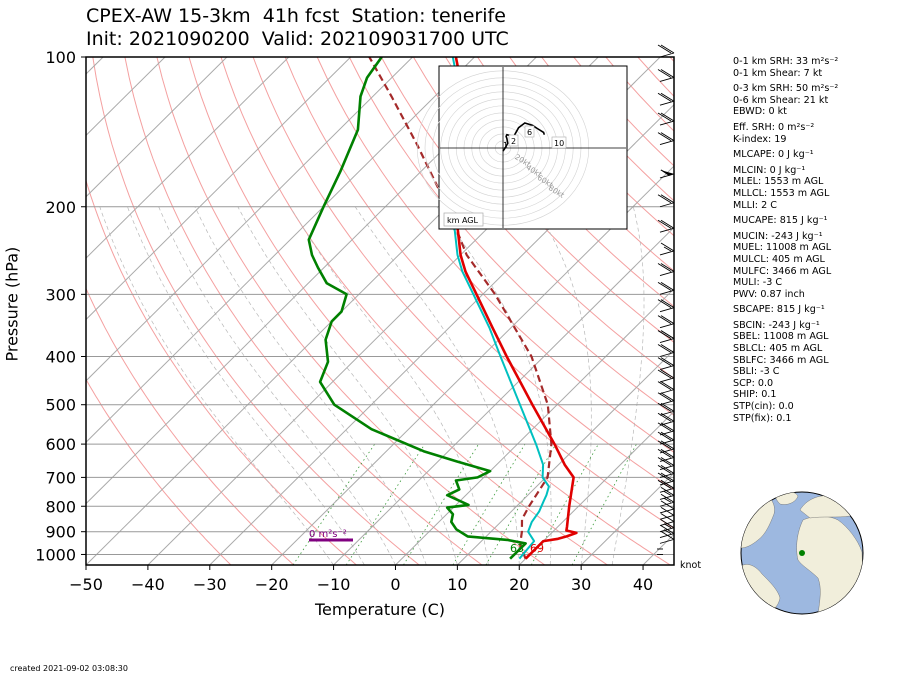 The image size is (906, 675). Describe the element at coordinates (86, 584) in the screenshot. I see `x-tick-label: −50` at that location.